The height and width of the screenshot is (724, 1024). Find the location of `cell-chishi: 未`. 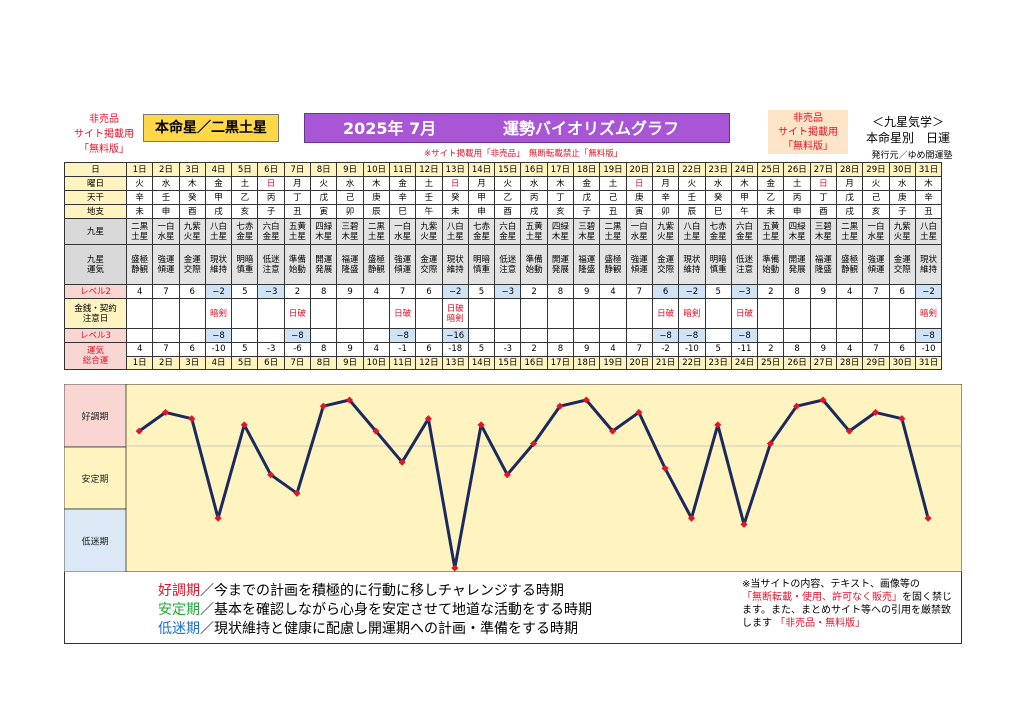

cell-chishi: 未 is located at coordinates (455, 211).